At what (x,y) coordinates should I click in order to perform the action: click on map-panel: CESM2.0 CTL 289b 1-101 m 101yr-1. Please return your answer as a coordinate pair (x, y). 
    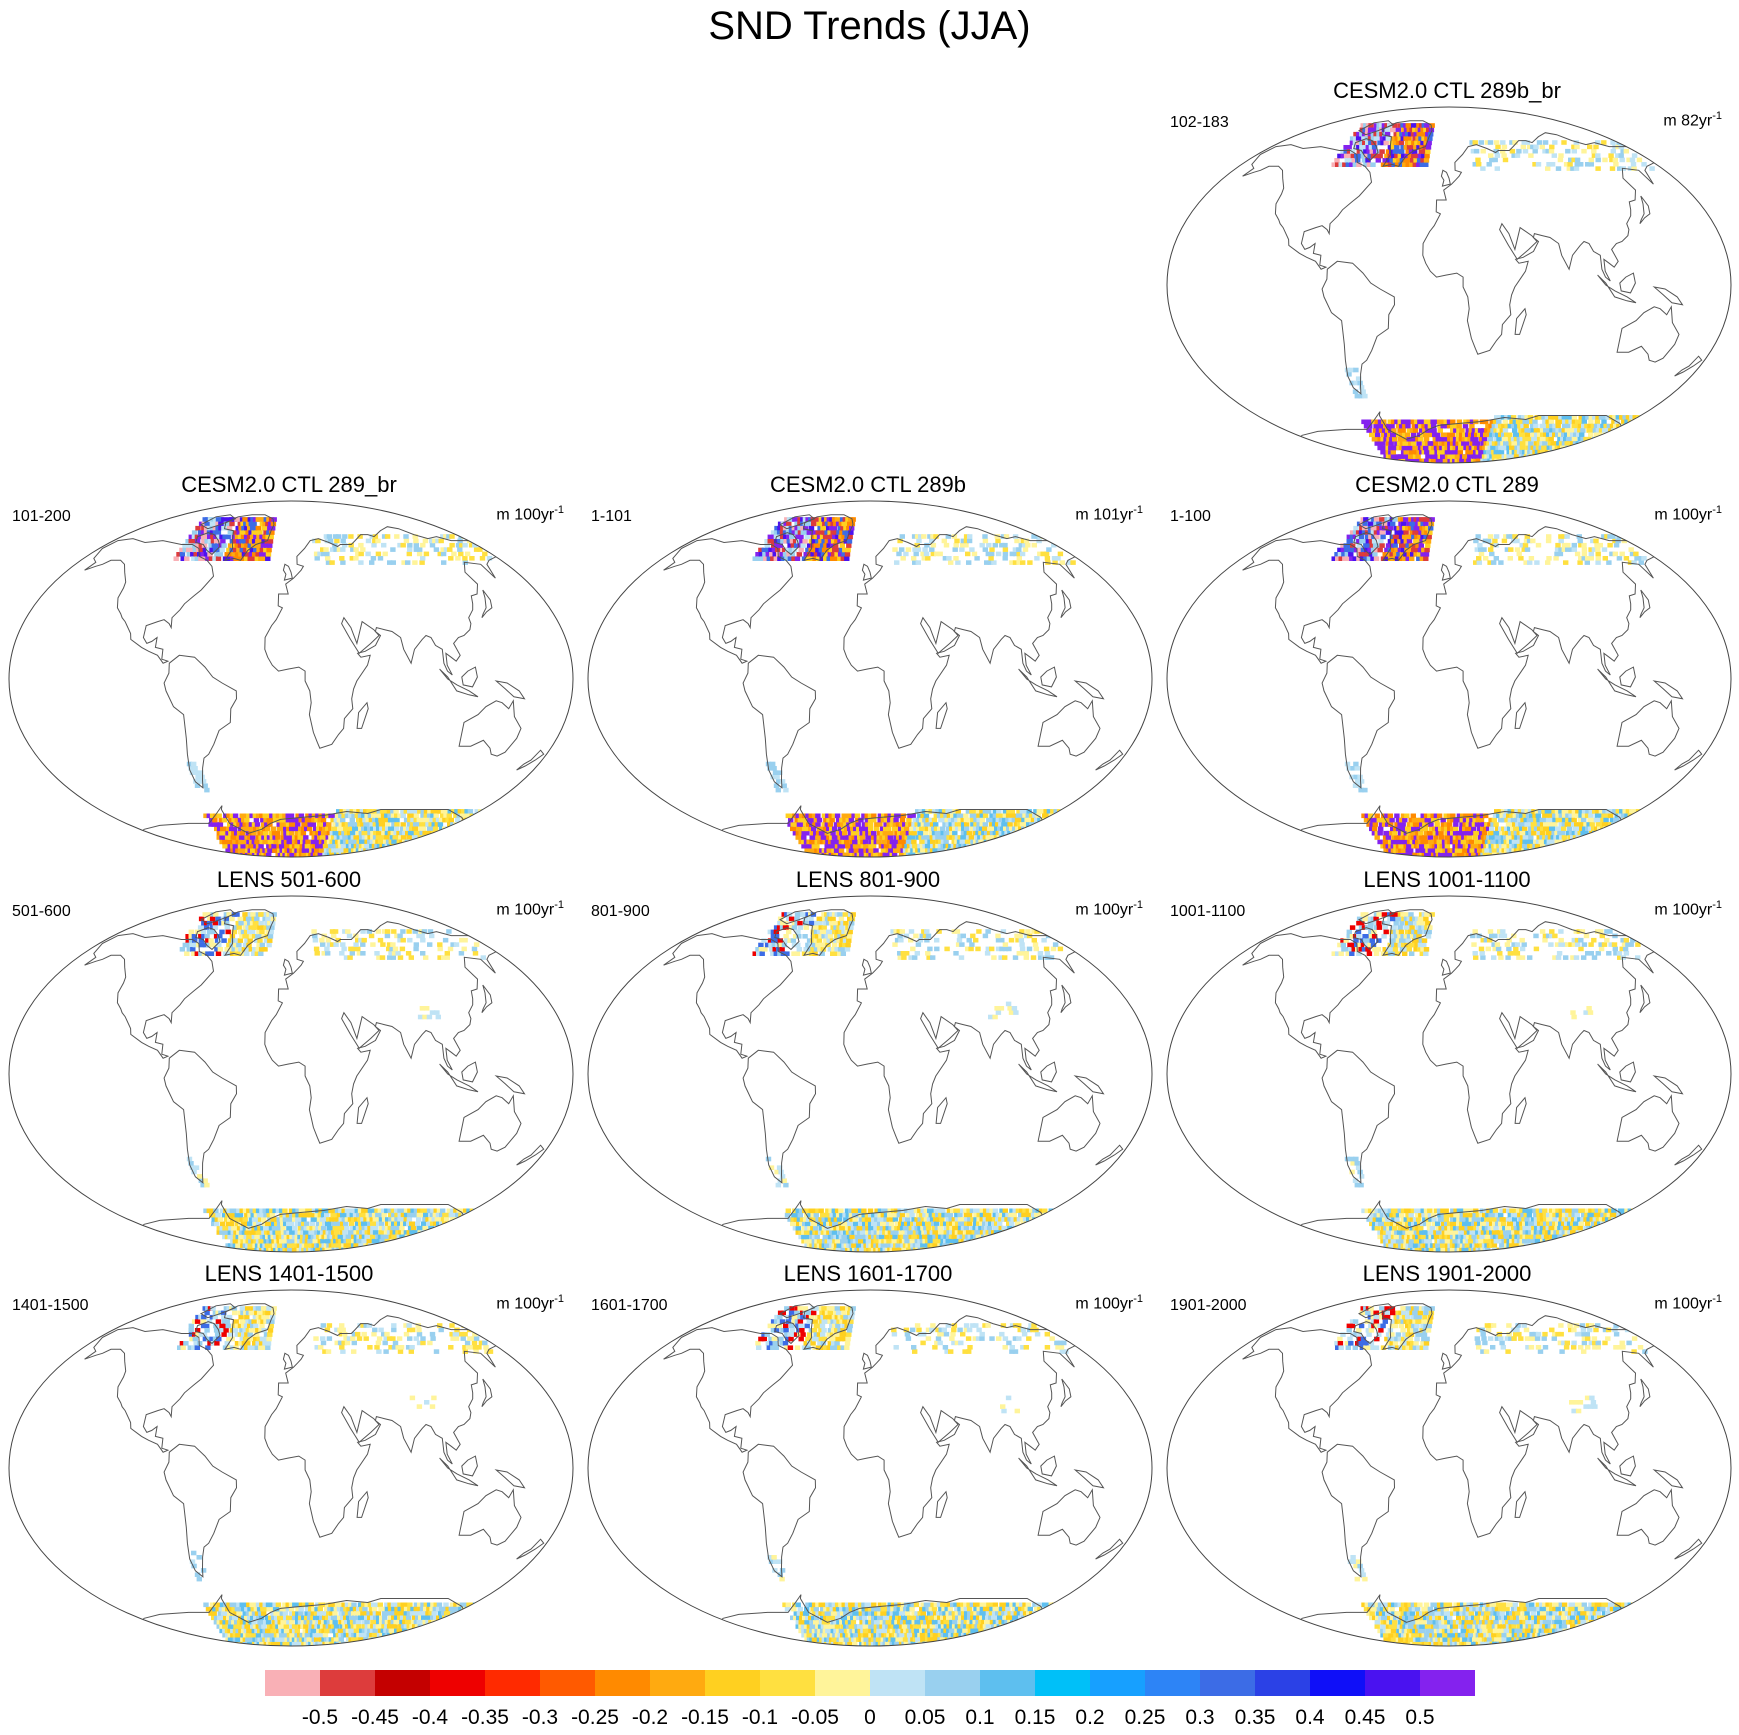
    Looking at the image, I should click on (868, 666).